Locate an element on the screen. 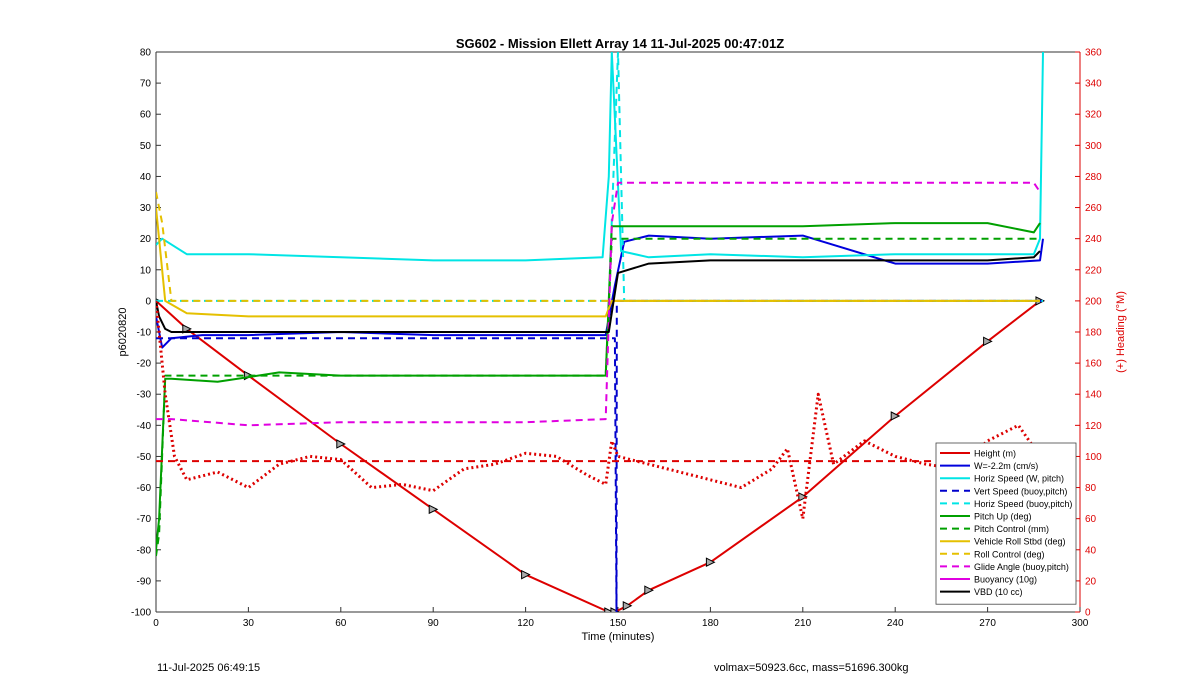 This screenshot has width=1200, height=688. y-left-tick-label: 80 is located at coordinates (146, 53).